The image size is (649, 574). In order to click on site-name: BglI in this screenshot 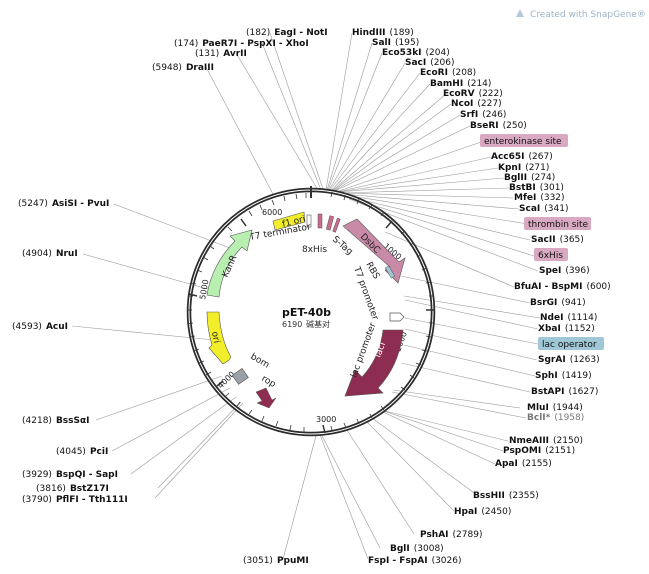, I will do `click(400, 549)`.